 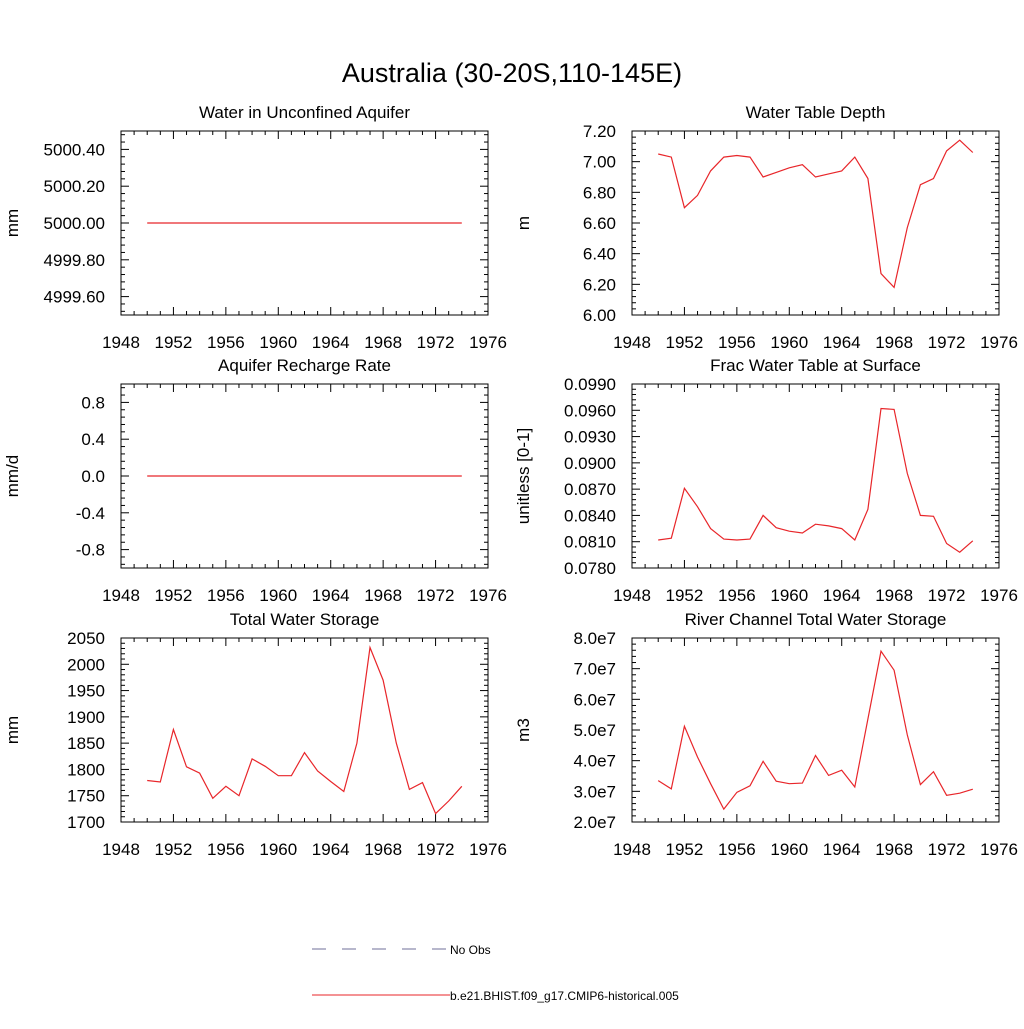 I want to click on y-tick-label: -0.8, so click(x=90, y=550).